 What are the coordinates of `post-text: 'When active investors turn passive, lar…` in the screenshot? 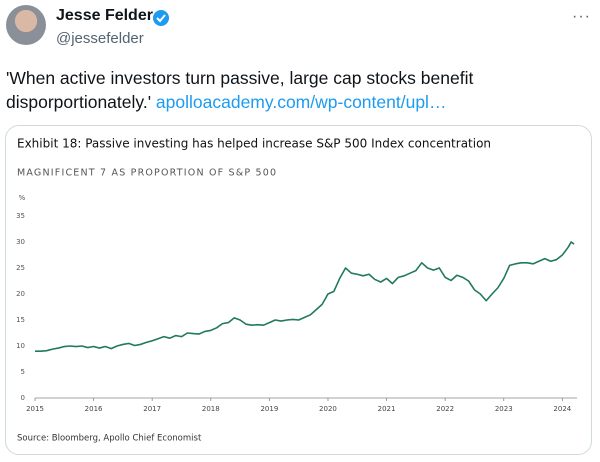 It's located at (286, 90).